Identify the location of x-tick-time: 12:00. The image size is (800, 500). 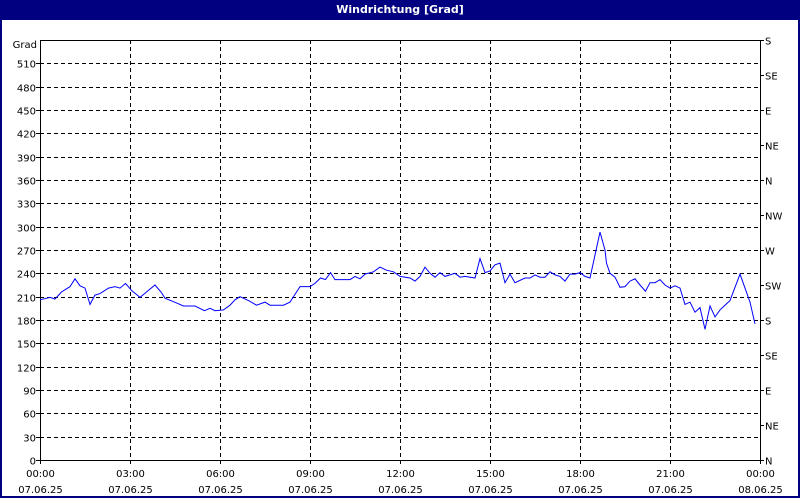
(400, 474).